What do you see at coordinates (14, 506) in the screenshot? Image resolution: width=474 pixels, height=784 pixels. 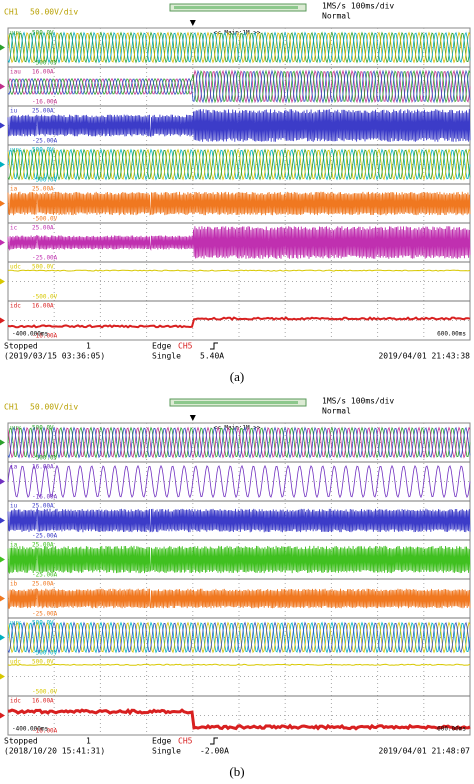 I see `trace-label: iu` at bounding box center [14, 506].